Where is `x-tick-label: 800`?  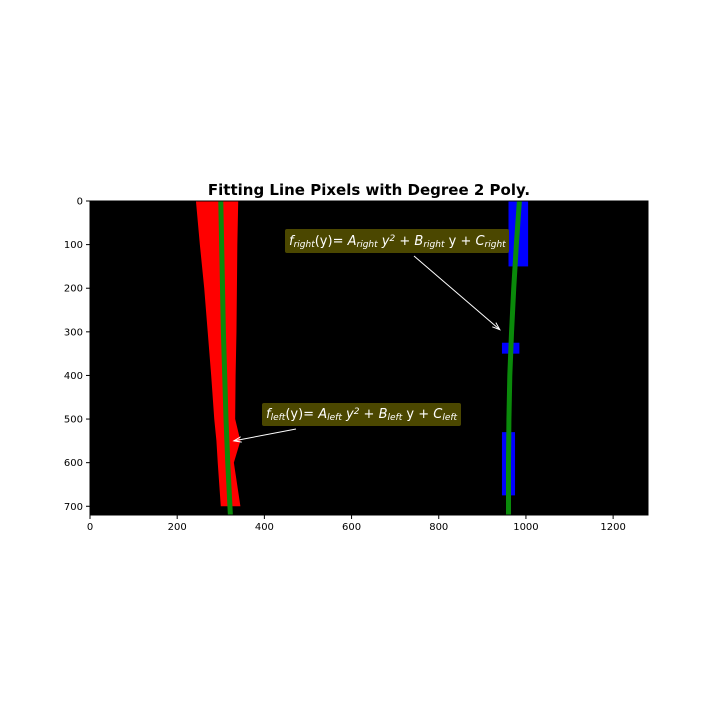
x-tick-label: 800 is located at coordinates (438, 527).